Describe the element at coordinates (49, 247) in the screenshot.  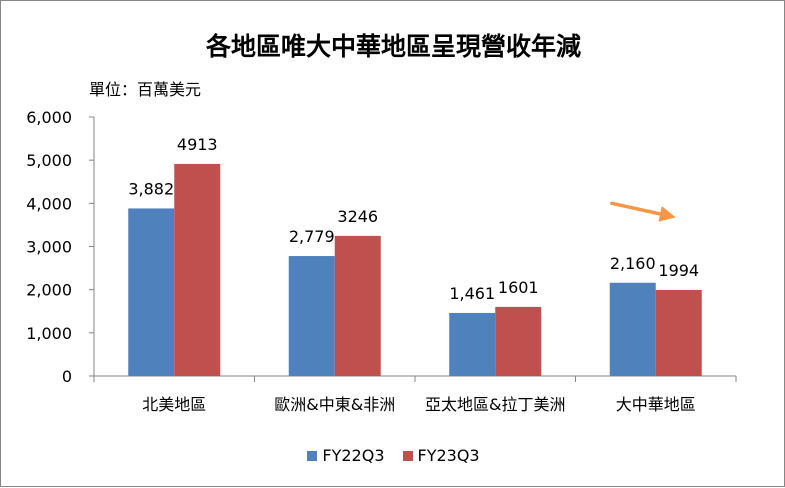
I see `y-tick-label: 3,000` at that location.